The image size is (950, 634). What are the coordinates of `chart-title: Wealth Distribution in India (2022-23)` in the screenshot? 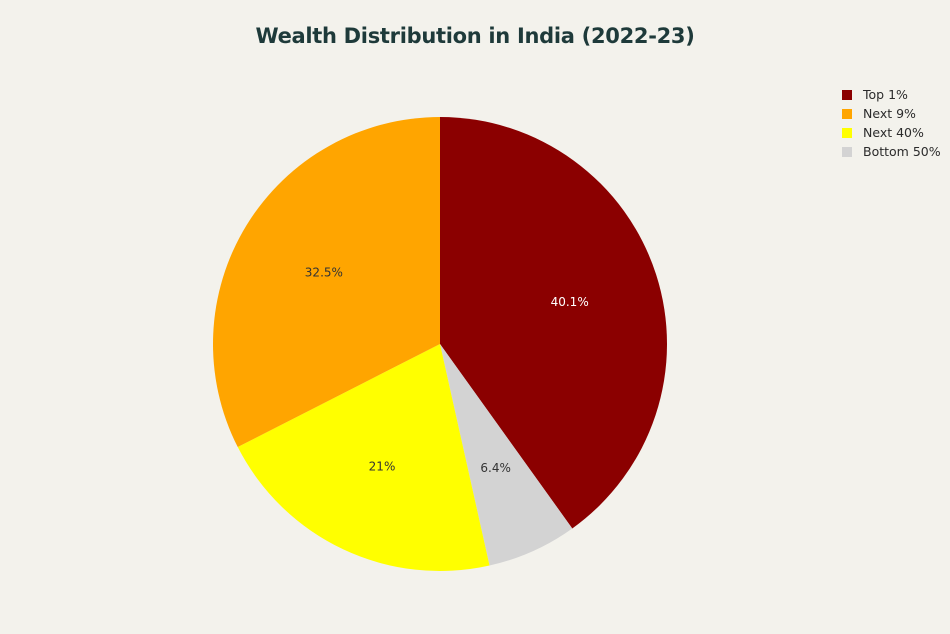 It's located at (475, 36).